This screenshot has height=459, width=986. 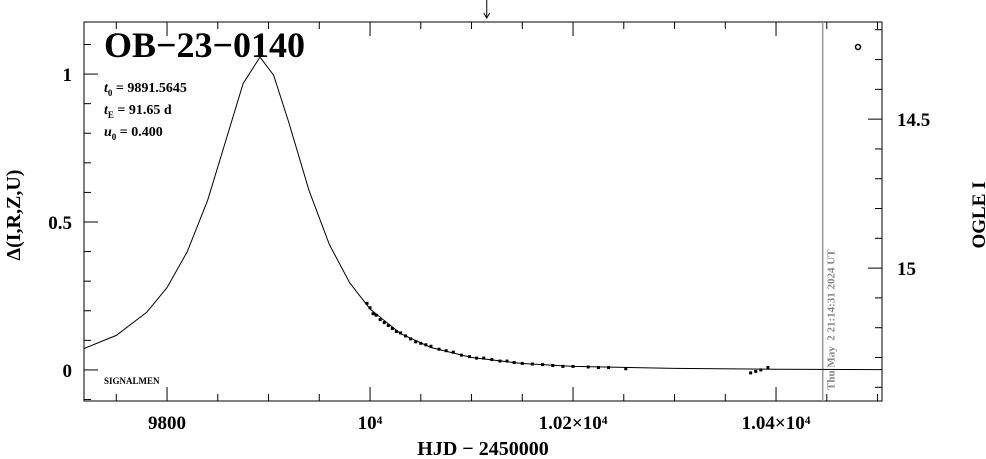 I want to click on param-symbol: u, so click(x=108, y=132).